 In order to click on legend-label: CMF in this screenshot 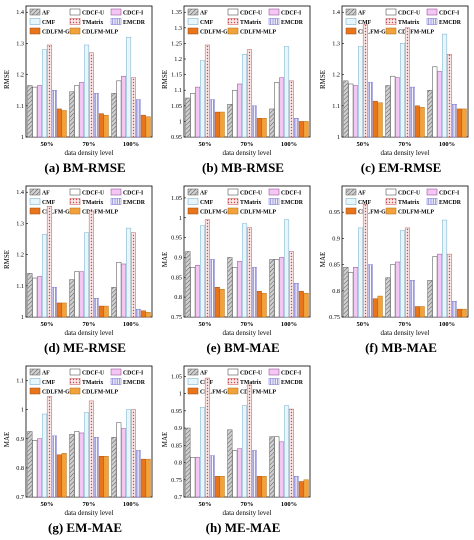, I will do `click(49, 383)`.